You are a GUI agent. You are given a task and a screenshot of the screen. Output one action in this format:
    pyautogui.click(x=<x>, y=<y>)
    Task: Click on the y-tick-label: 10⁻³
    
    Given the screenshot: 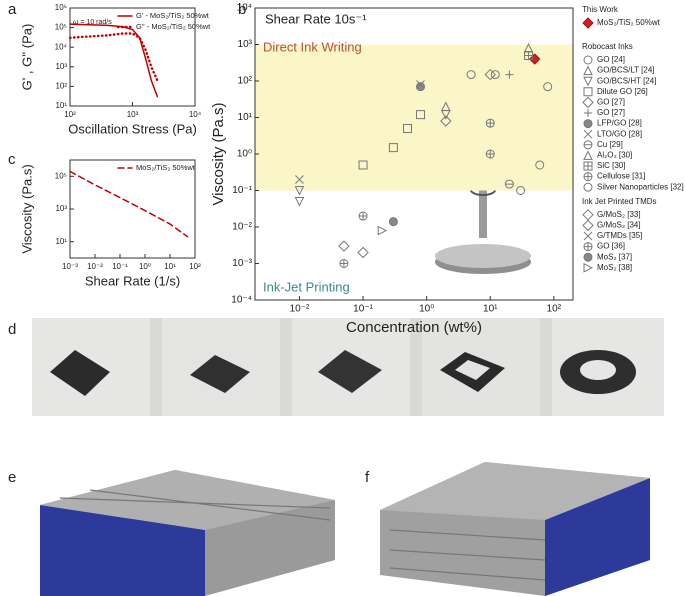 What is the action you would take?
    pyautogui.click(x=242, y=263)
    